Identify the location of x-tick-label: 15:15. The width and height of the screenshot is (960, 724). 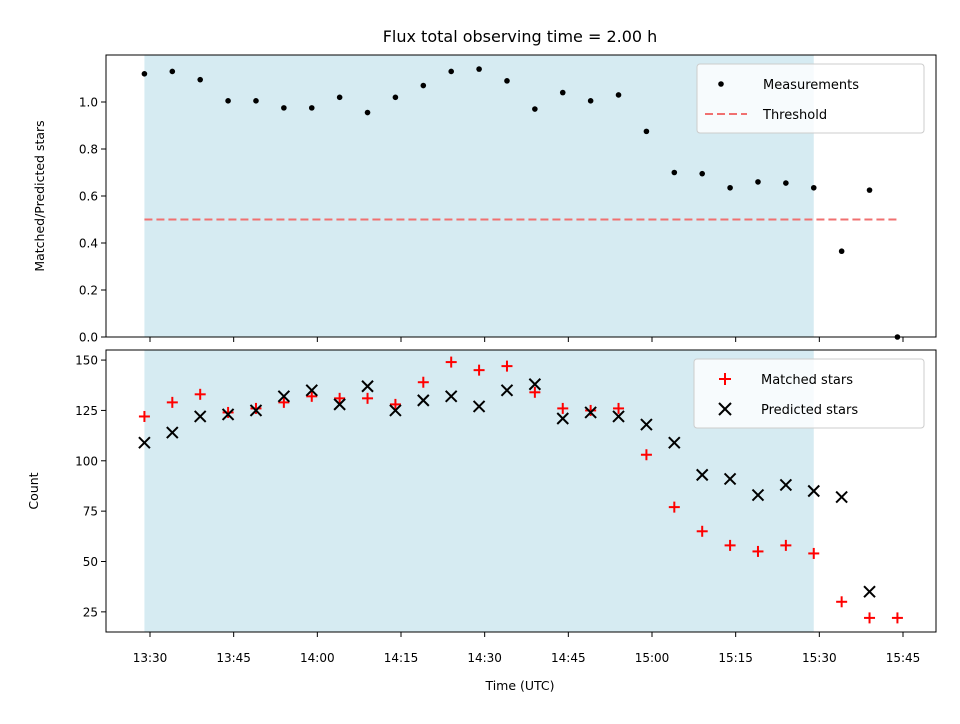
(735, 658).